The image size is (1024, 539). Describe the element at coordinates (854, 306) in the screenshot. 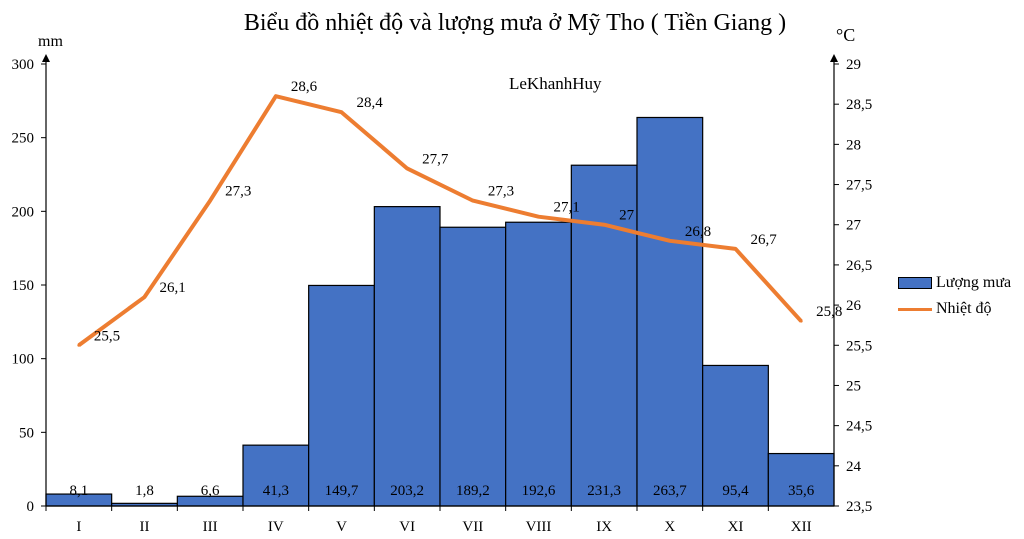

I see `right-tick-label: 26` at that location.